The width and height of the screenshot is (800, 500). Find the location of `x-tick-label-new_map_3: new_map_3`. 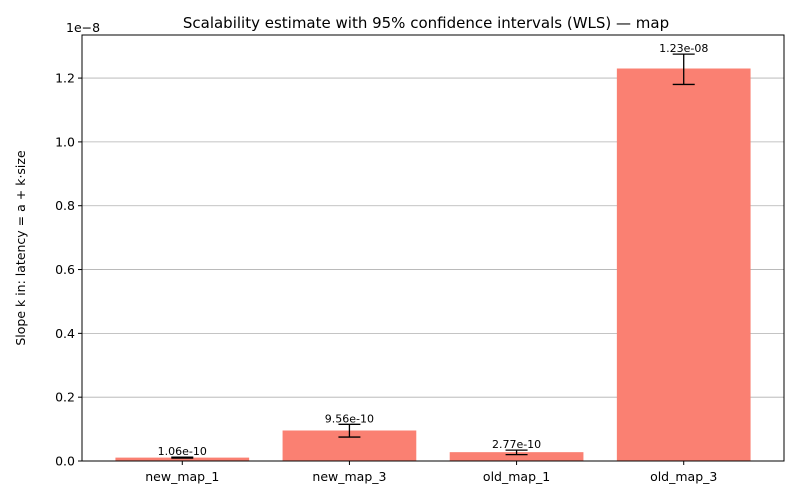

x-tick-label-new_map_3: new_map_3 is located at coordinates (349, 476).